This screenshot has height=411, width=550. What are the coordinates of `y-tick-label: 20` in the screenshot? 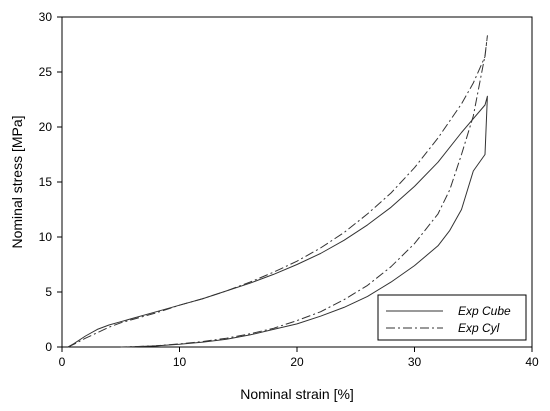 It's located at (46, 127).